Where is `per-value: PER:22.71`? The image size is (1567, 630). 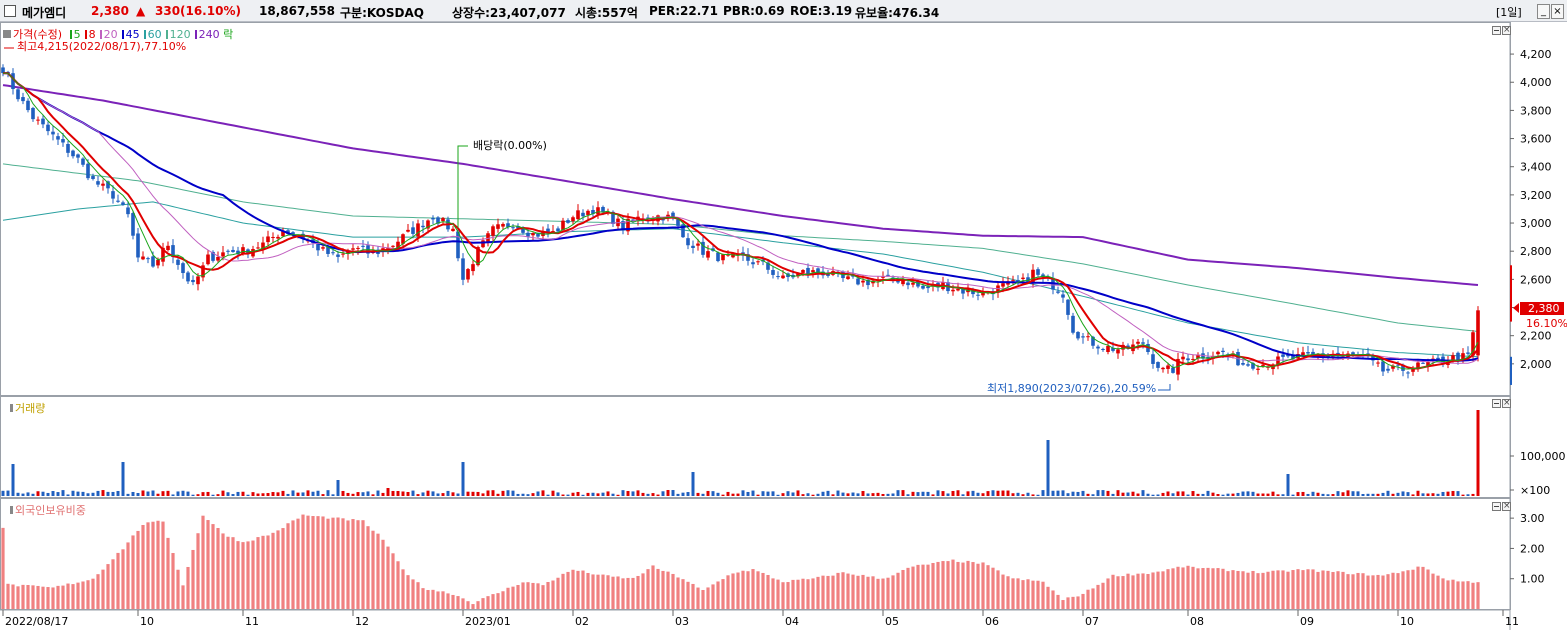 per-value: PER:22.71 is located at coordinates (683, 11).